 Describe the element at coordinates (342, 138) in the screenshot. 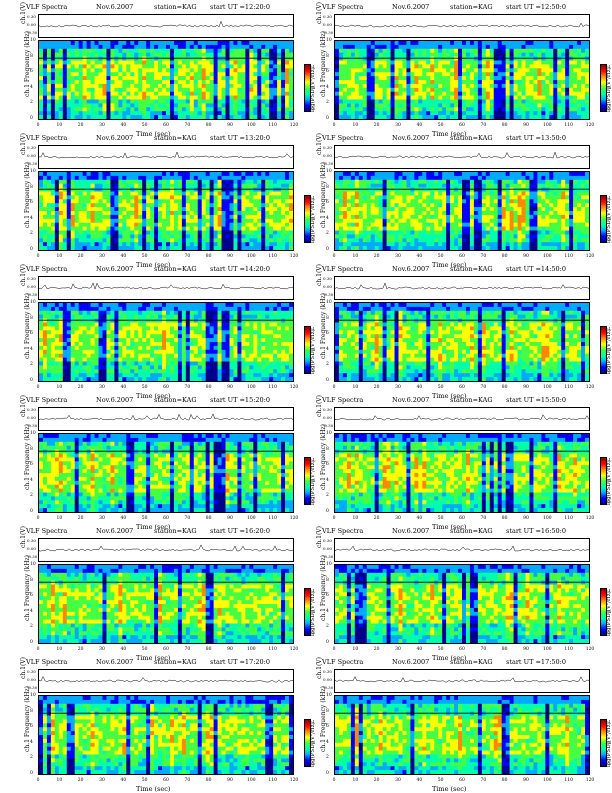

I see `header-header-left: VLF Spectra` at that location.